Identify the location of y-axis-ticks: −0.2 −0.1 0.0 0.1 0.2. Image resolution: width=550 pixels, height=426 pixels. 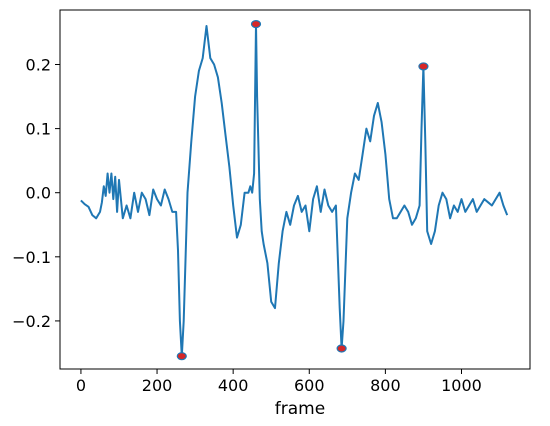
(36, 193).